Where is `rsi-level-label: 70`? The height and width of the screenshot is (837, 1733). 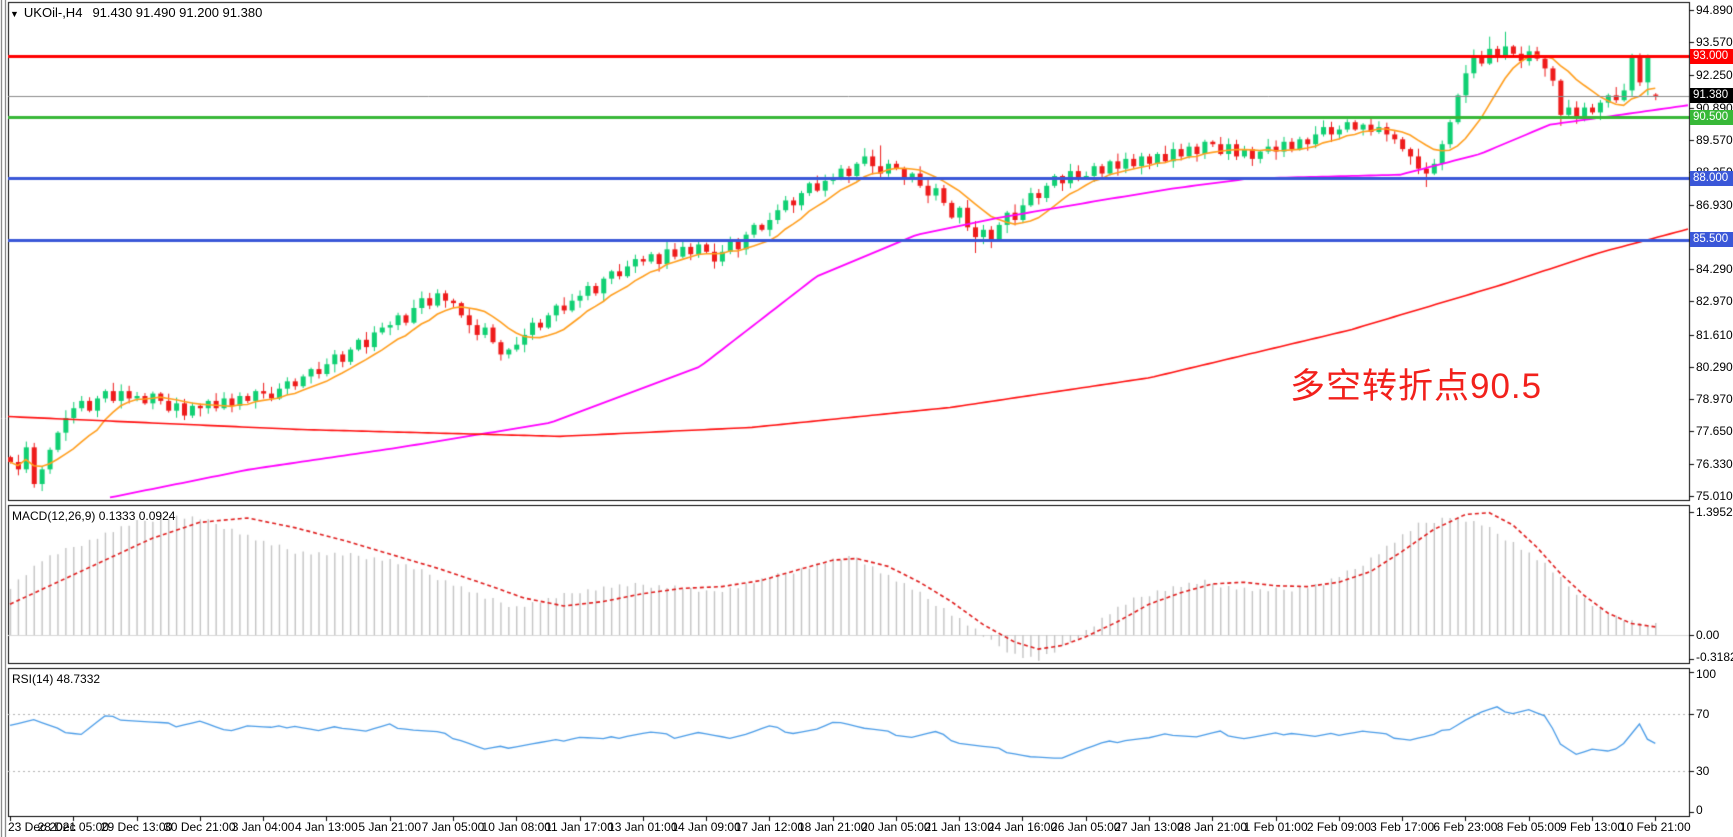 rsi-level-label: 70 is located at coordinates (1703, 714).